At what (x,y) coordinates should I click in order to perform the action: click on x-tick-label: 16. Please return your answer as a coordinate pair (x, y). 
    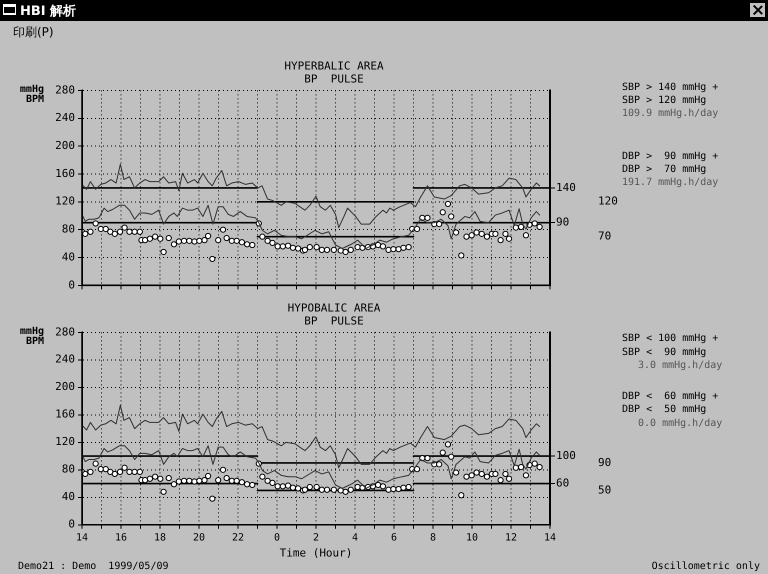
    Looking at the image, I should click on (121, 538).